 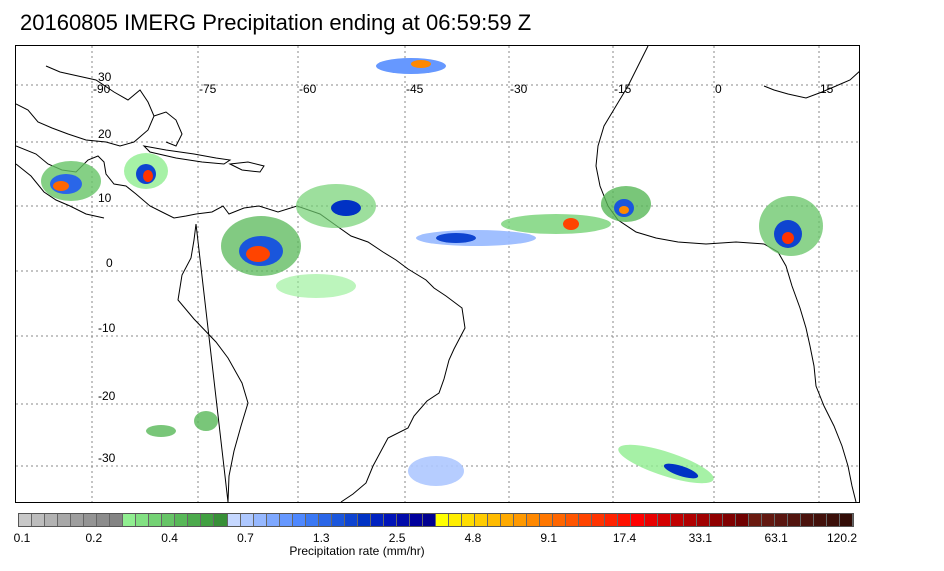 I want to click on precip-cell-yucatan-peak, so click(x=148, y=176).